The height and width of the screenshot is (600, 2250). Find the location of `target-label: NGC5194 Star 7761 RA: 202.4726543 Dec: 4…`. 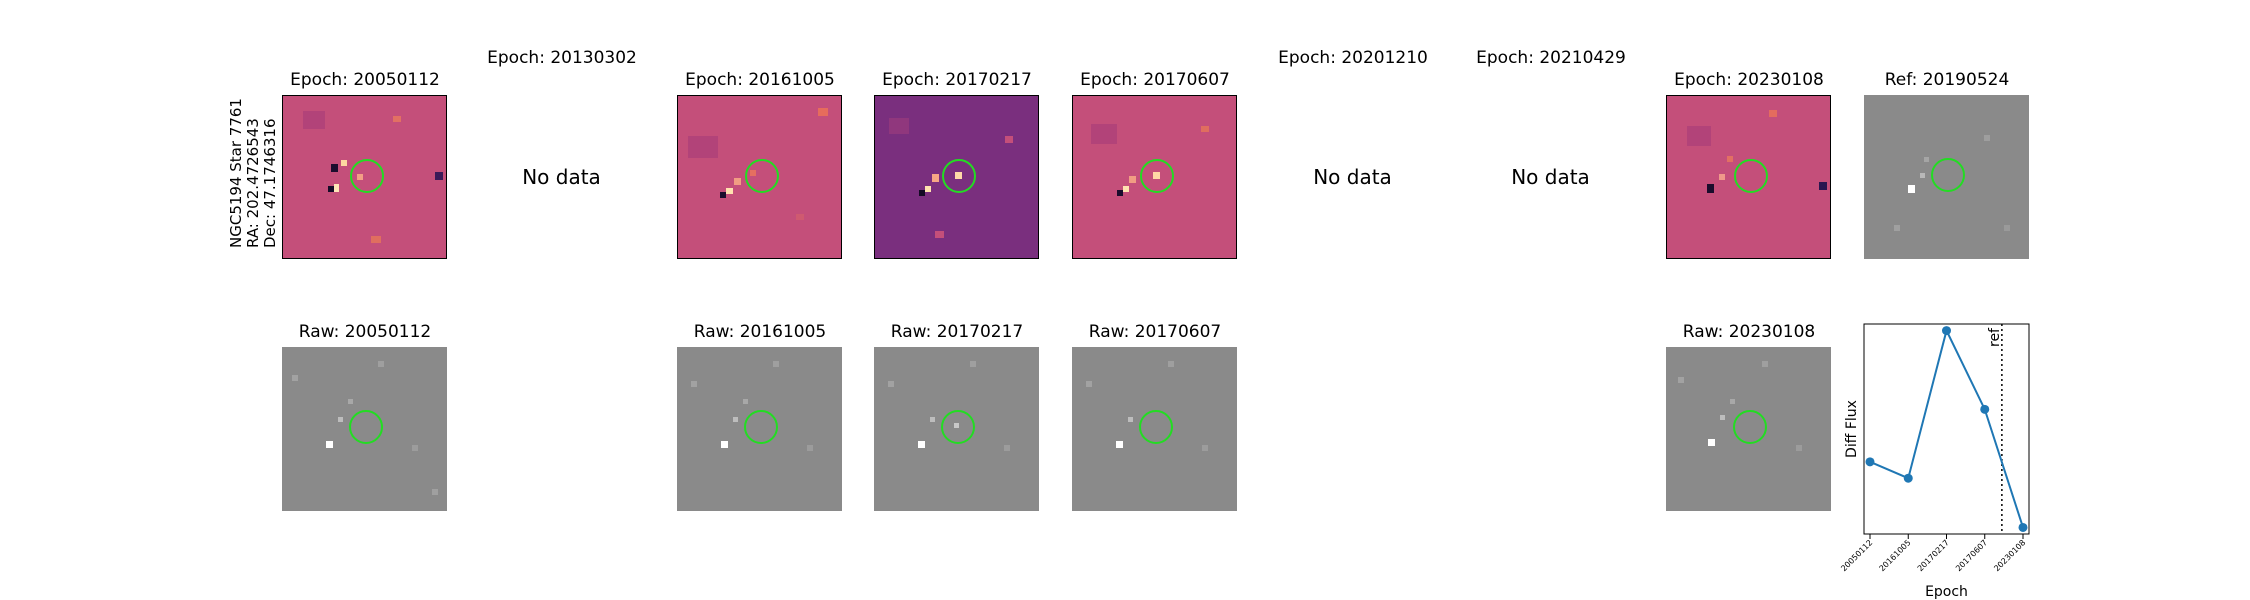

target-label: NGC5194 Star 7761 RA: 202.4726543 Dec: 4… is located at coordinates (253, 173).